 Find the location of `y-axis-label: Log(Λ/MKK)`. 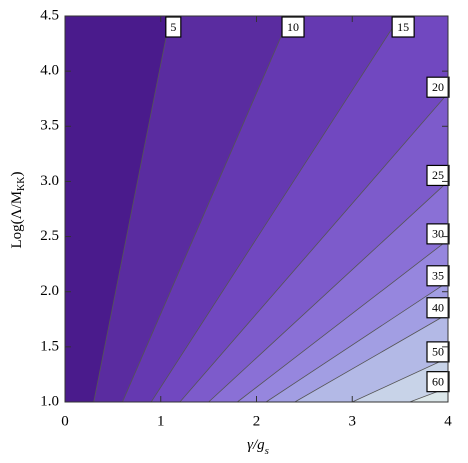

y-axis-label: Log(Λ/MKK) is located at coordinates (18, 210).